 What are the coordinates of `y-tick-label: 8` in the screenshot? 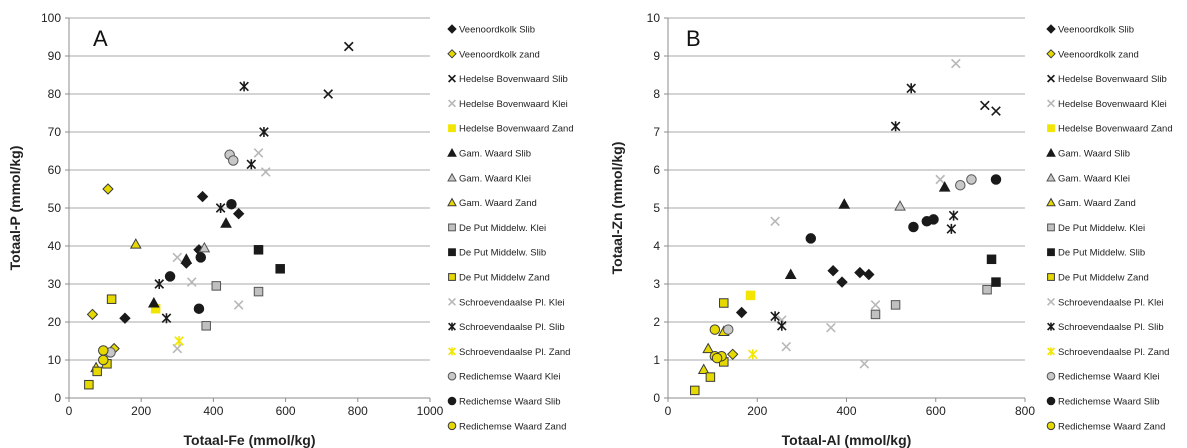 It's located at (656, 94).